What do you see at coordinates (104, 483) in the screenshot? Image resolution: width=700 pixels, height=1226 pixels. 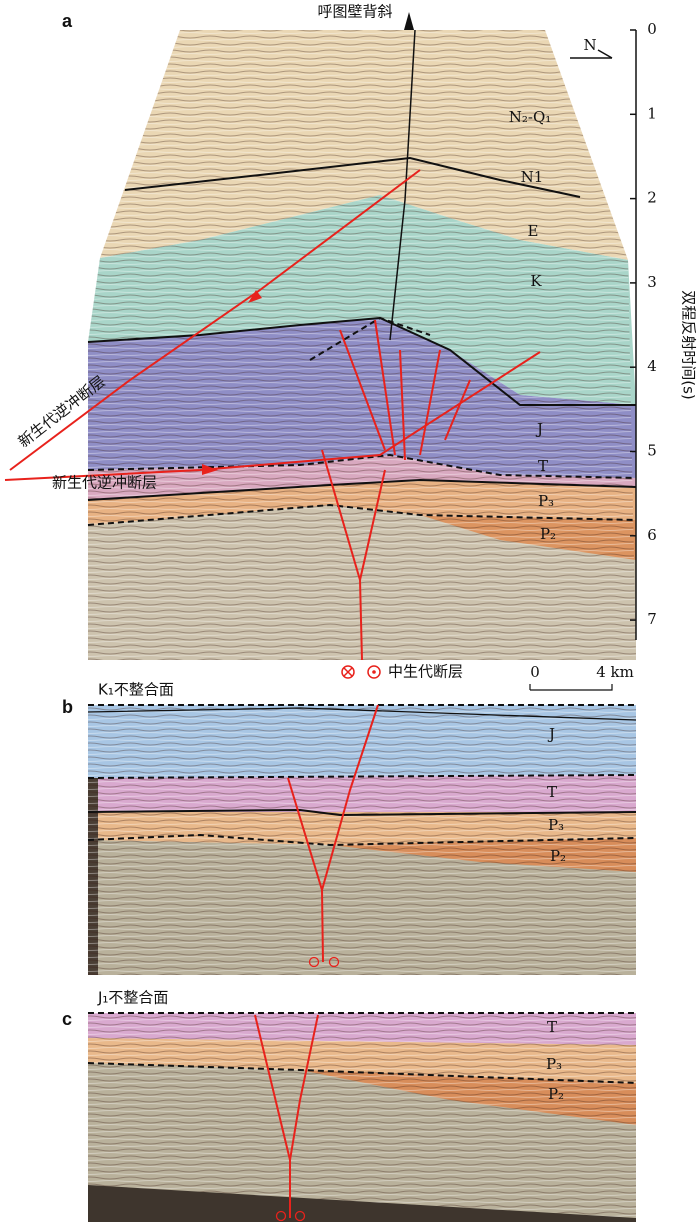 I see `fault-label: 新生代逆冲断层` at bounding box center [104, 483].